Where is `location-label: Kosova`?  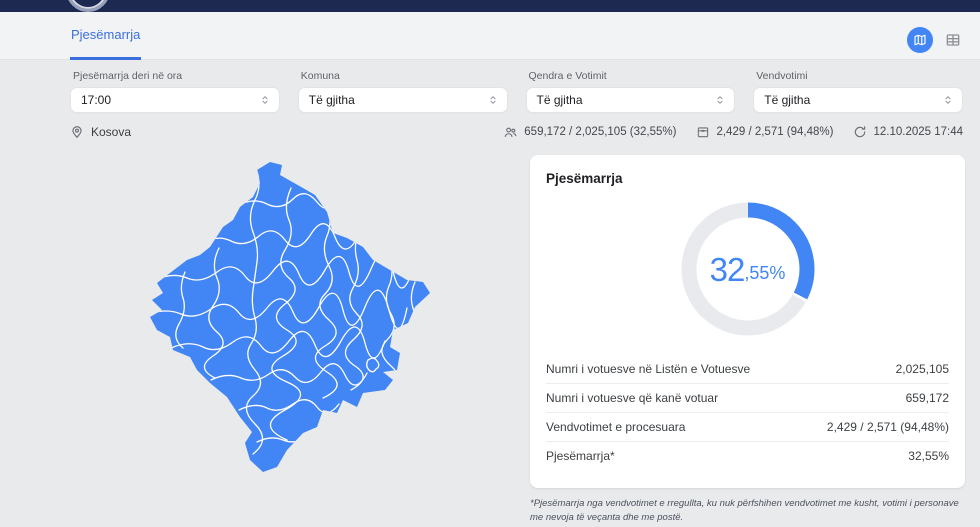 location-label: Kosova is located at coordinates (111, 132).